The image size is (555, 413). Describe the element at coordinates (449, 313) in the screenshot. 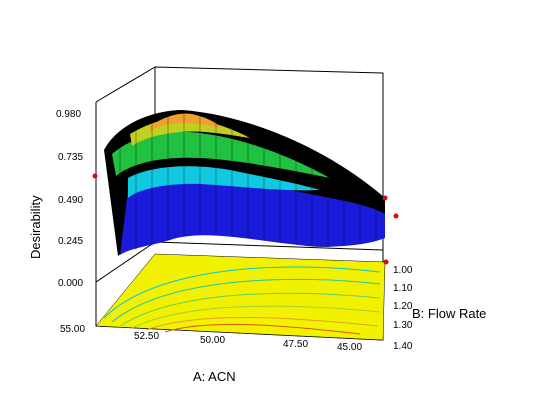

I see `y-axis-title: B: Flow Rate` at that location.